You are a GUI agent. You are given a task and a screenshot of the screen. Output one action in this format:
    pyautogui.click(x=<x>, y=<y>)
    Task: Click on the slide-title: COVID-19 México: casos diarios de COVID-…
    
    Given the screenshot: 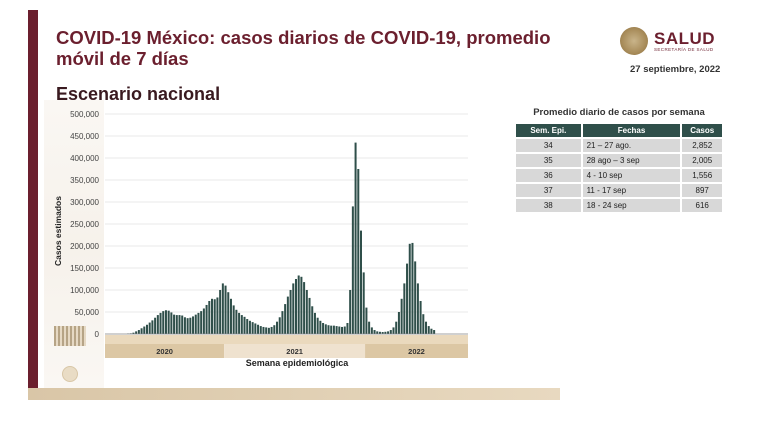 What is the action you would take?
    pyautogui.click(x=303, y=48)
    